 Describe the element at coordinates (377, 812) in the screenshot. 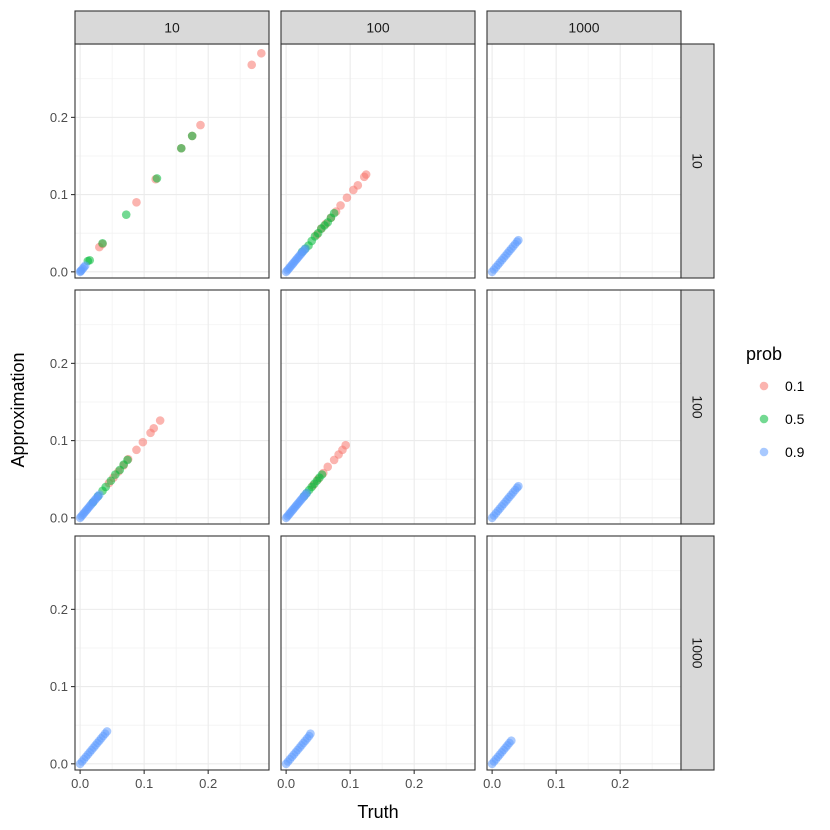

I see `x-axis-title: Truth` at that location.